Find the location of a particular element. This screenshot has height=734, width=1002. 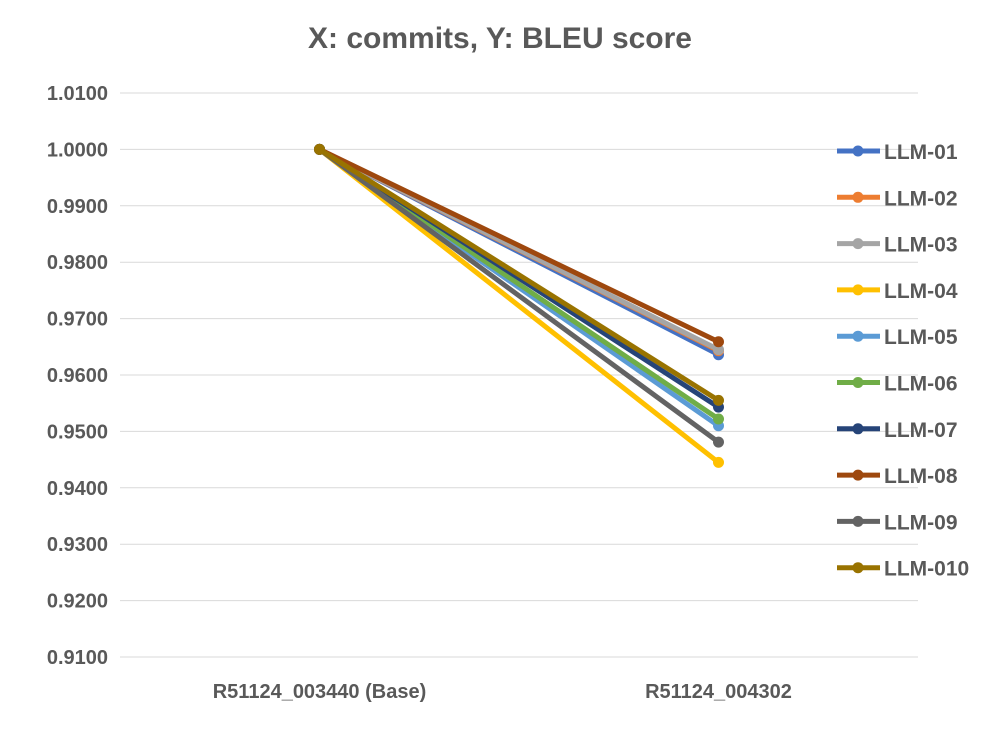

legend-entry: LLM-02 is located at coordinates (897, 198).